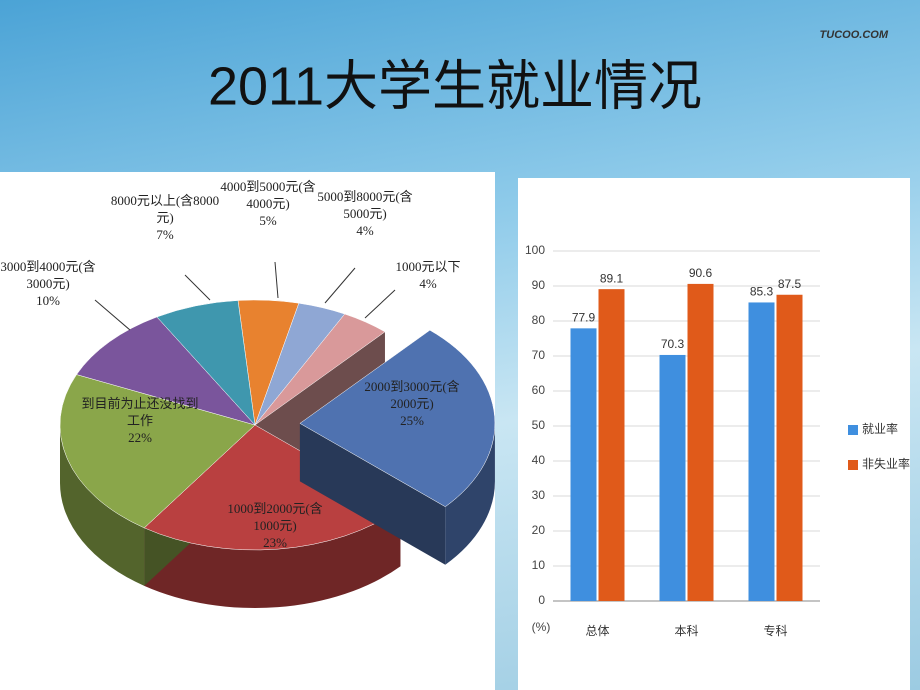  I want to click on pie-category-label: 1000到2000元(含1000元), so click(275, 517).